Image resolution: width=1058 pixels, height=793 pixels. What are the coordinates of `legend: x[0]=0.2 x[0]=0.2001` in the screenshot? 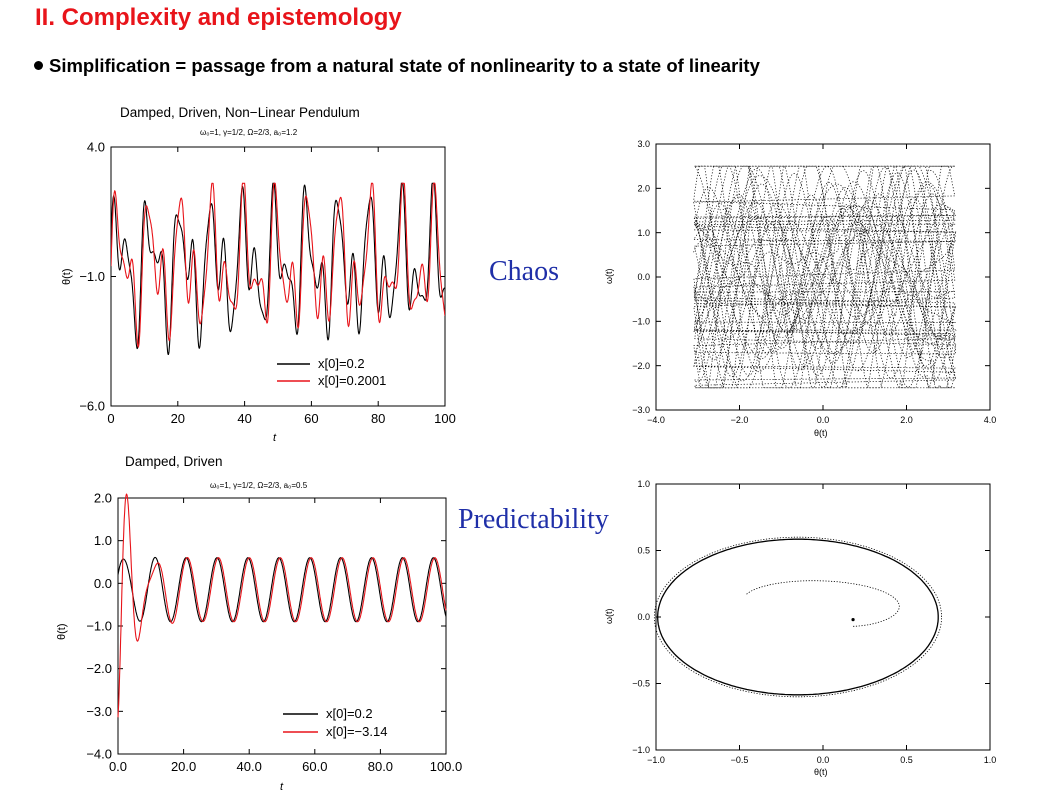 It's located at (331, 372).